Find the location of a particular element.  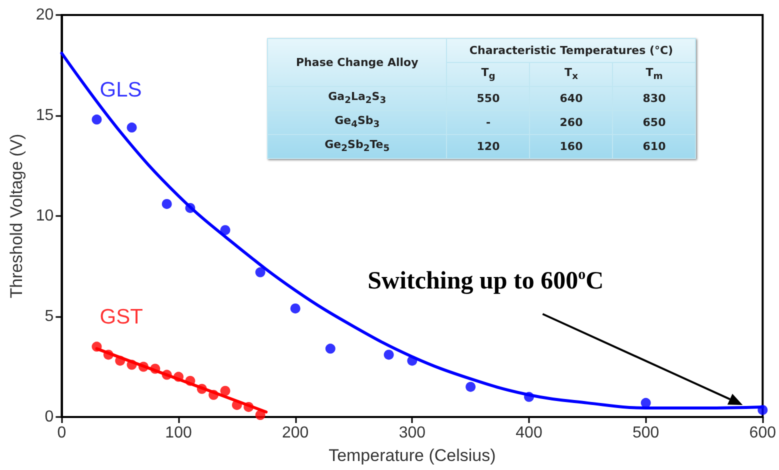

annotation: - is located at coordinates (488, 122).